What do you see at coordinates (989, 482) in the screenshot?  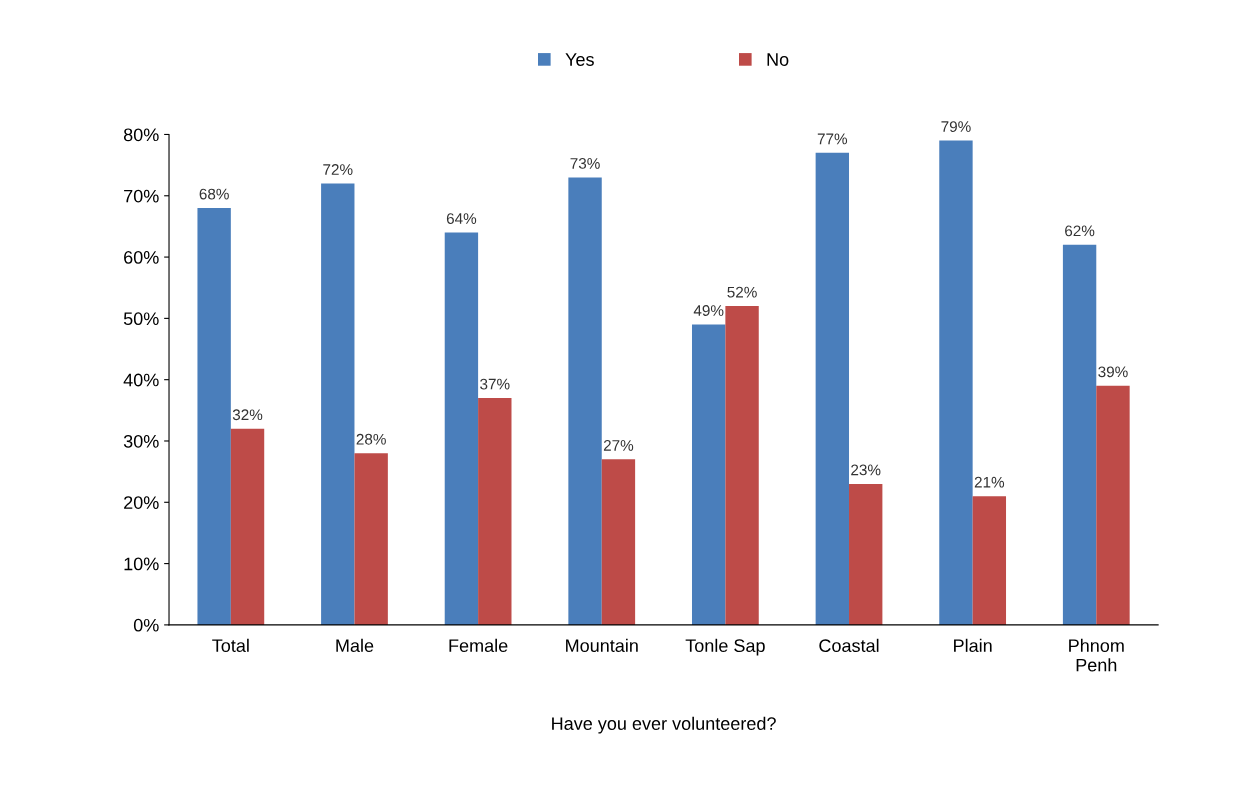 I see `data-label: 21%` at bounding box center [989, 482].